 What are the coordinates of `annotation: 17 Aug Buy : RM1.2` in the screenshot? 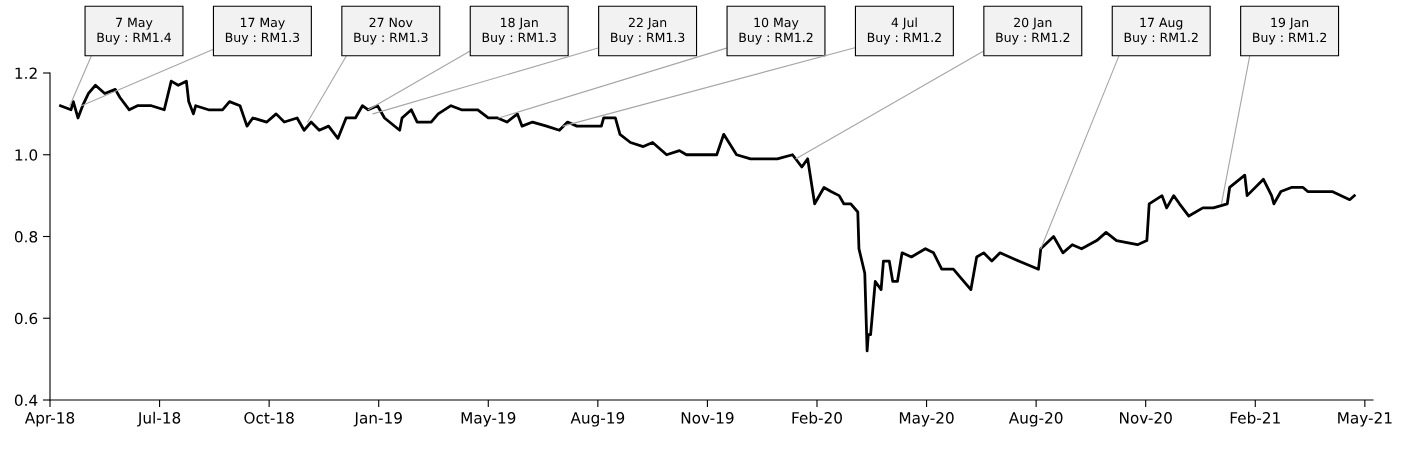 It's located at (1161, 31).